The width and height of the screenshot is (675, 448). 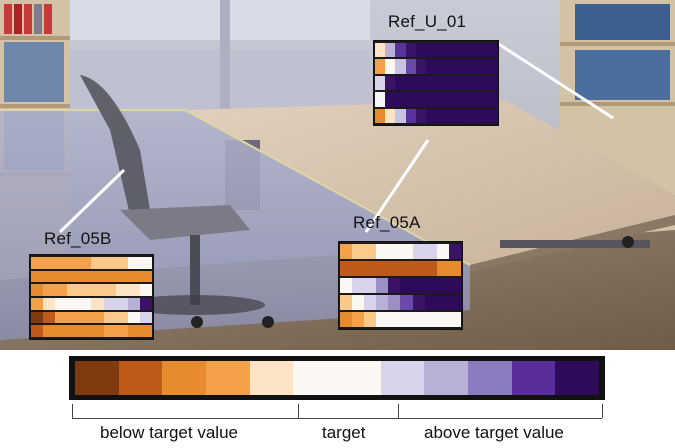 I want to click on legend-color-bar, so click(x=337, y=378).